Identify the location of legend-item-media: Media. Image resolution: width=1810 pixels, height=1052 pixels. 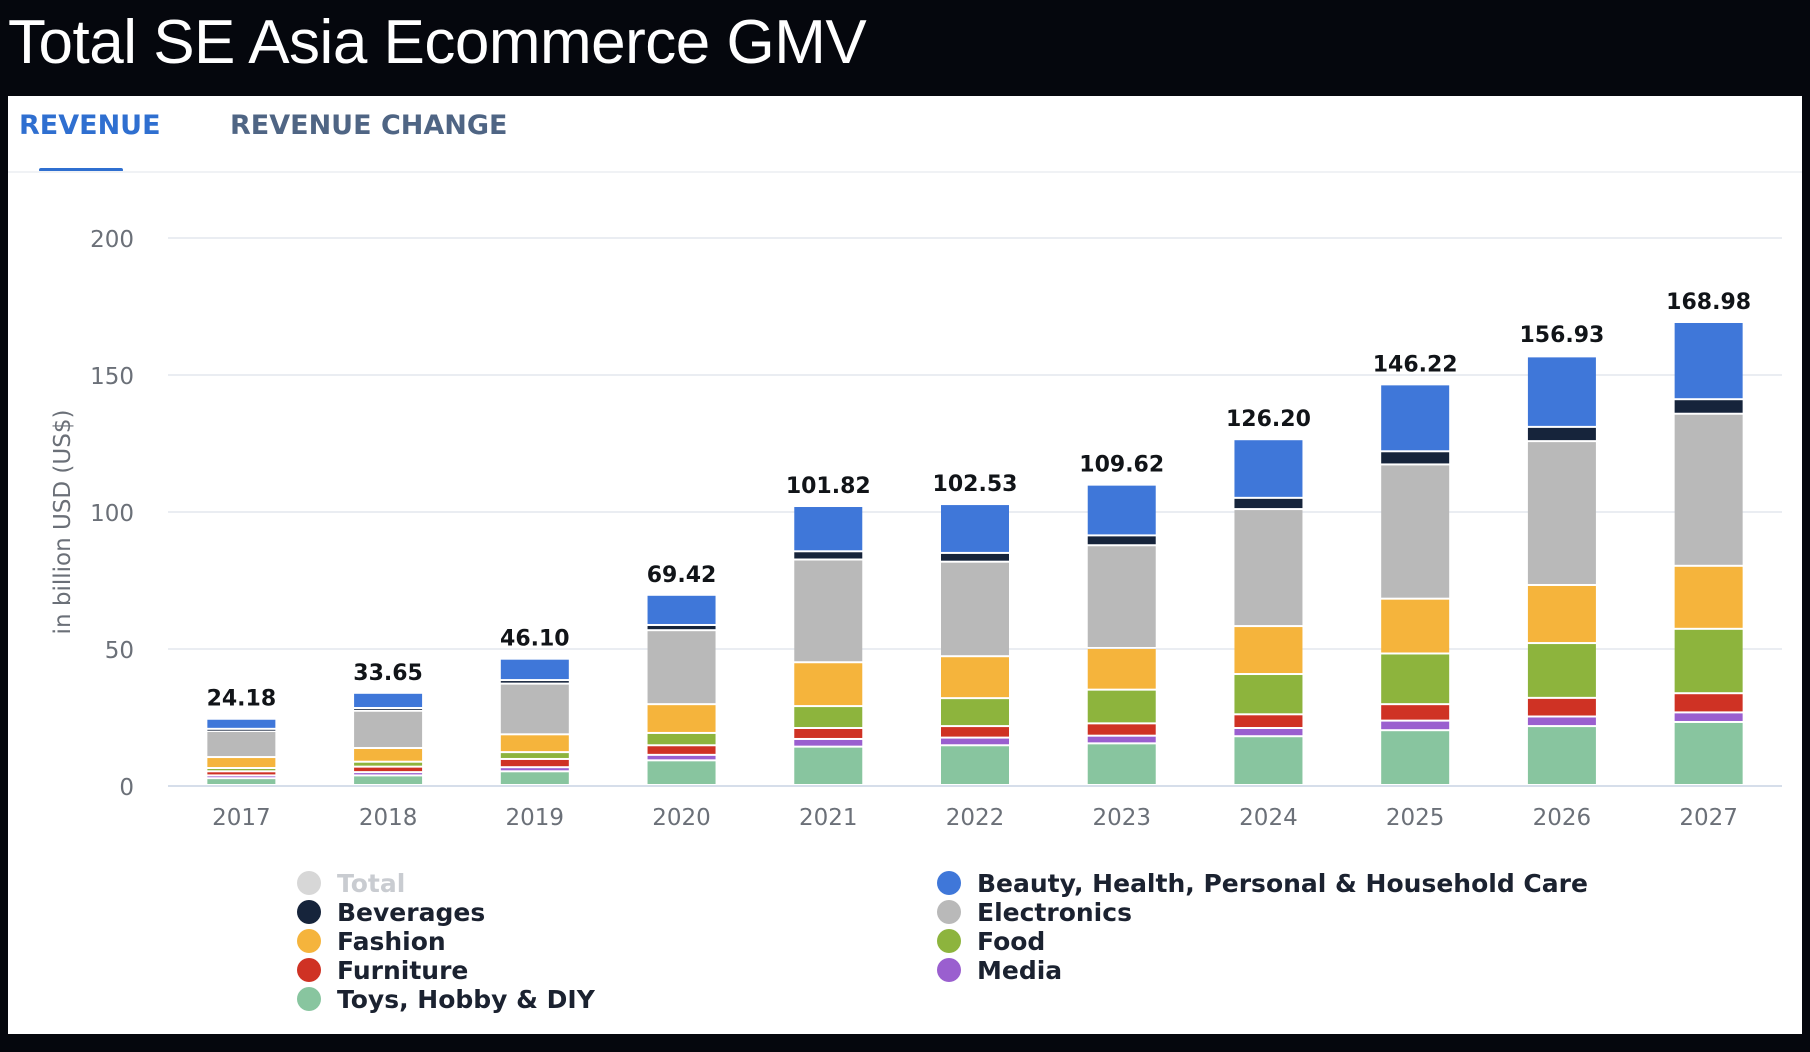
(999, 970).